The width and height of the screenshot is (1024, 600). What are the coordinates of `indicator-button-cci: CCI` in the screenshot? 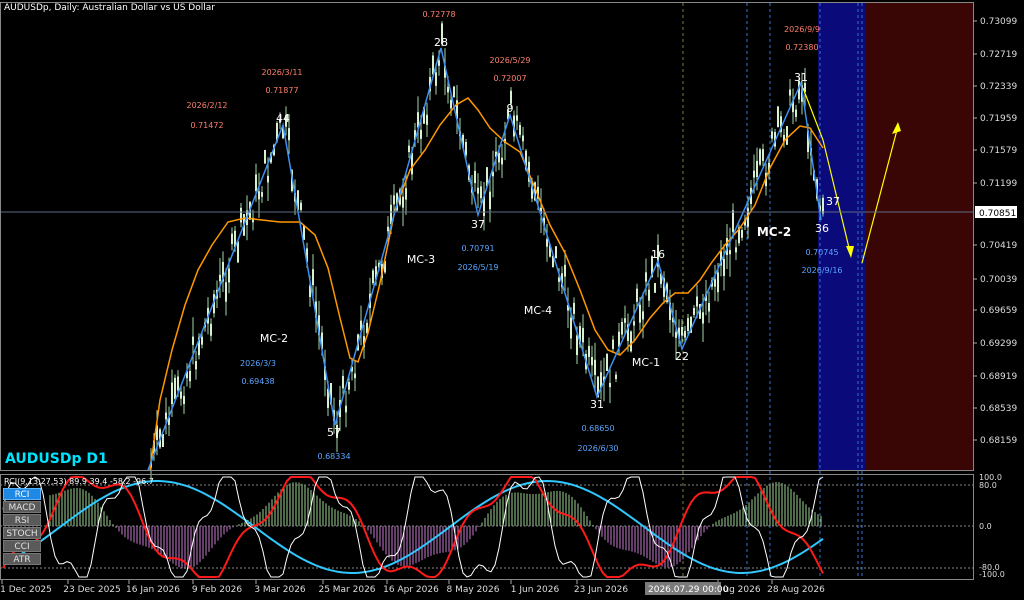 It's located at (22, 546).